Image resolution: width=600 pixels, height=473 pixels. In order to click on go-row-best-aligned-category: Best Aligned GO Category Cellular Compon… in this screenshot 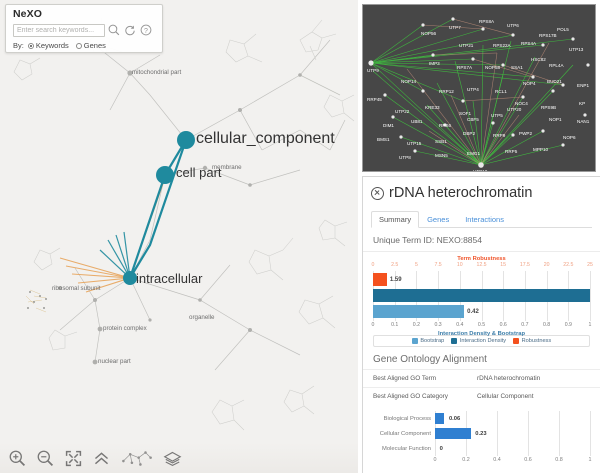, I will do `click(481, 396)`.